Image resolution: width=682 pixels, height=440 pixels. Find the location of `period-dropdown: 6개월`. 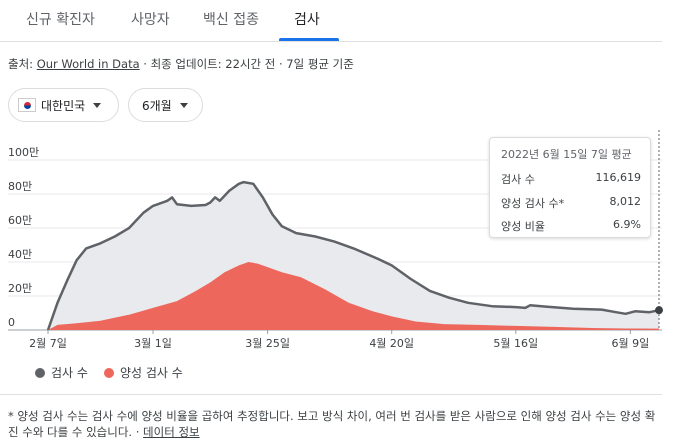

period-dropdown: 6개월 is located at coordinates (165, 105).